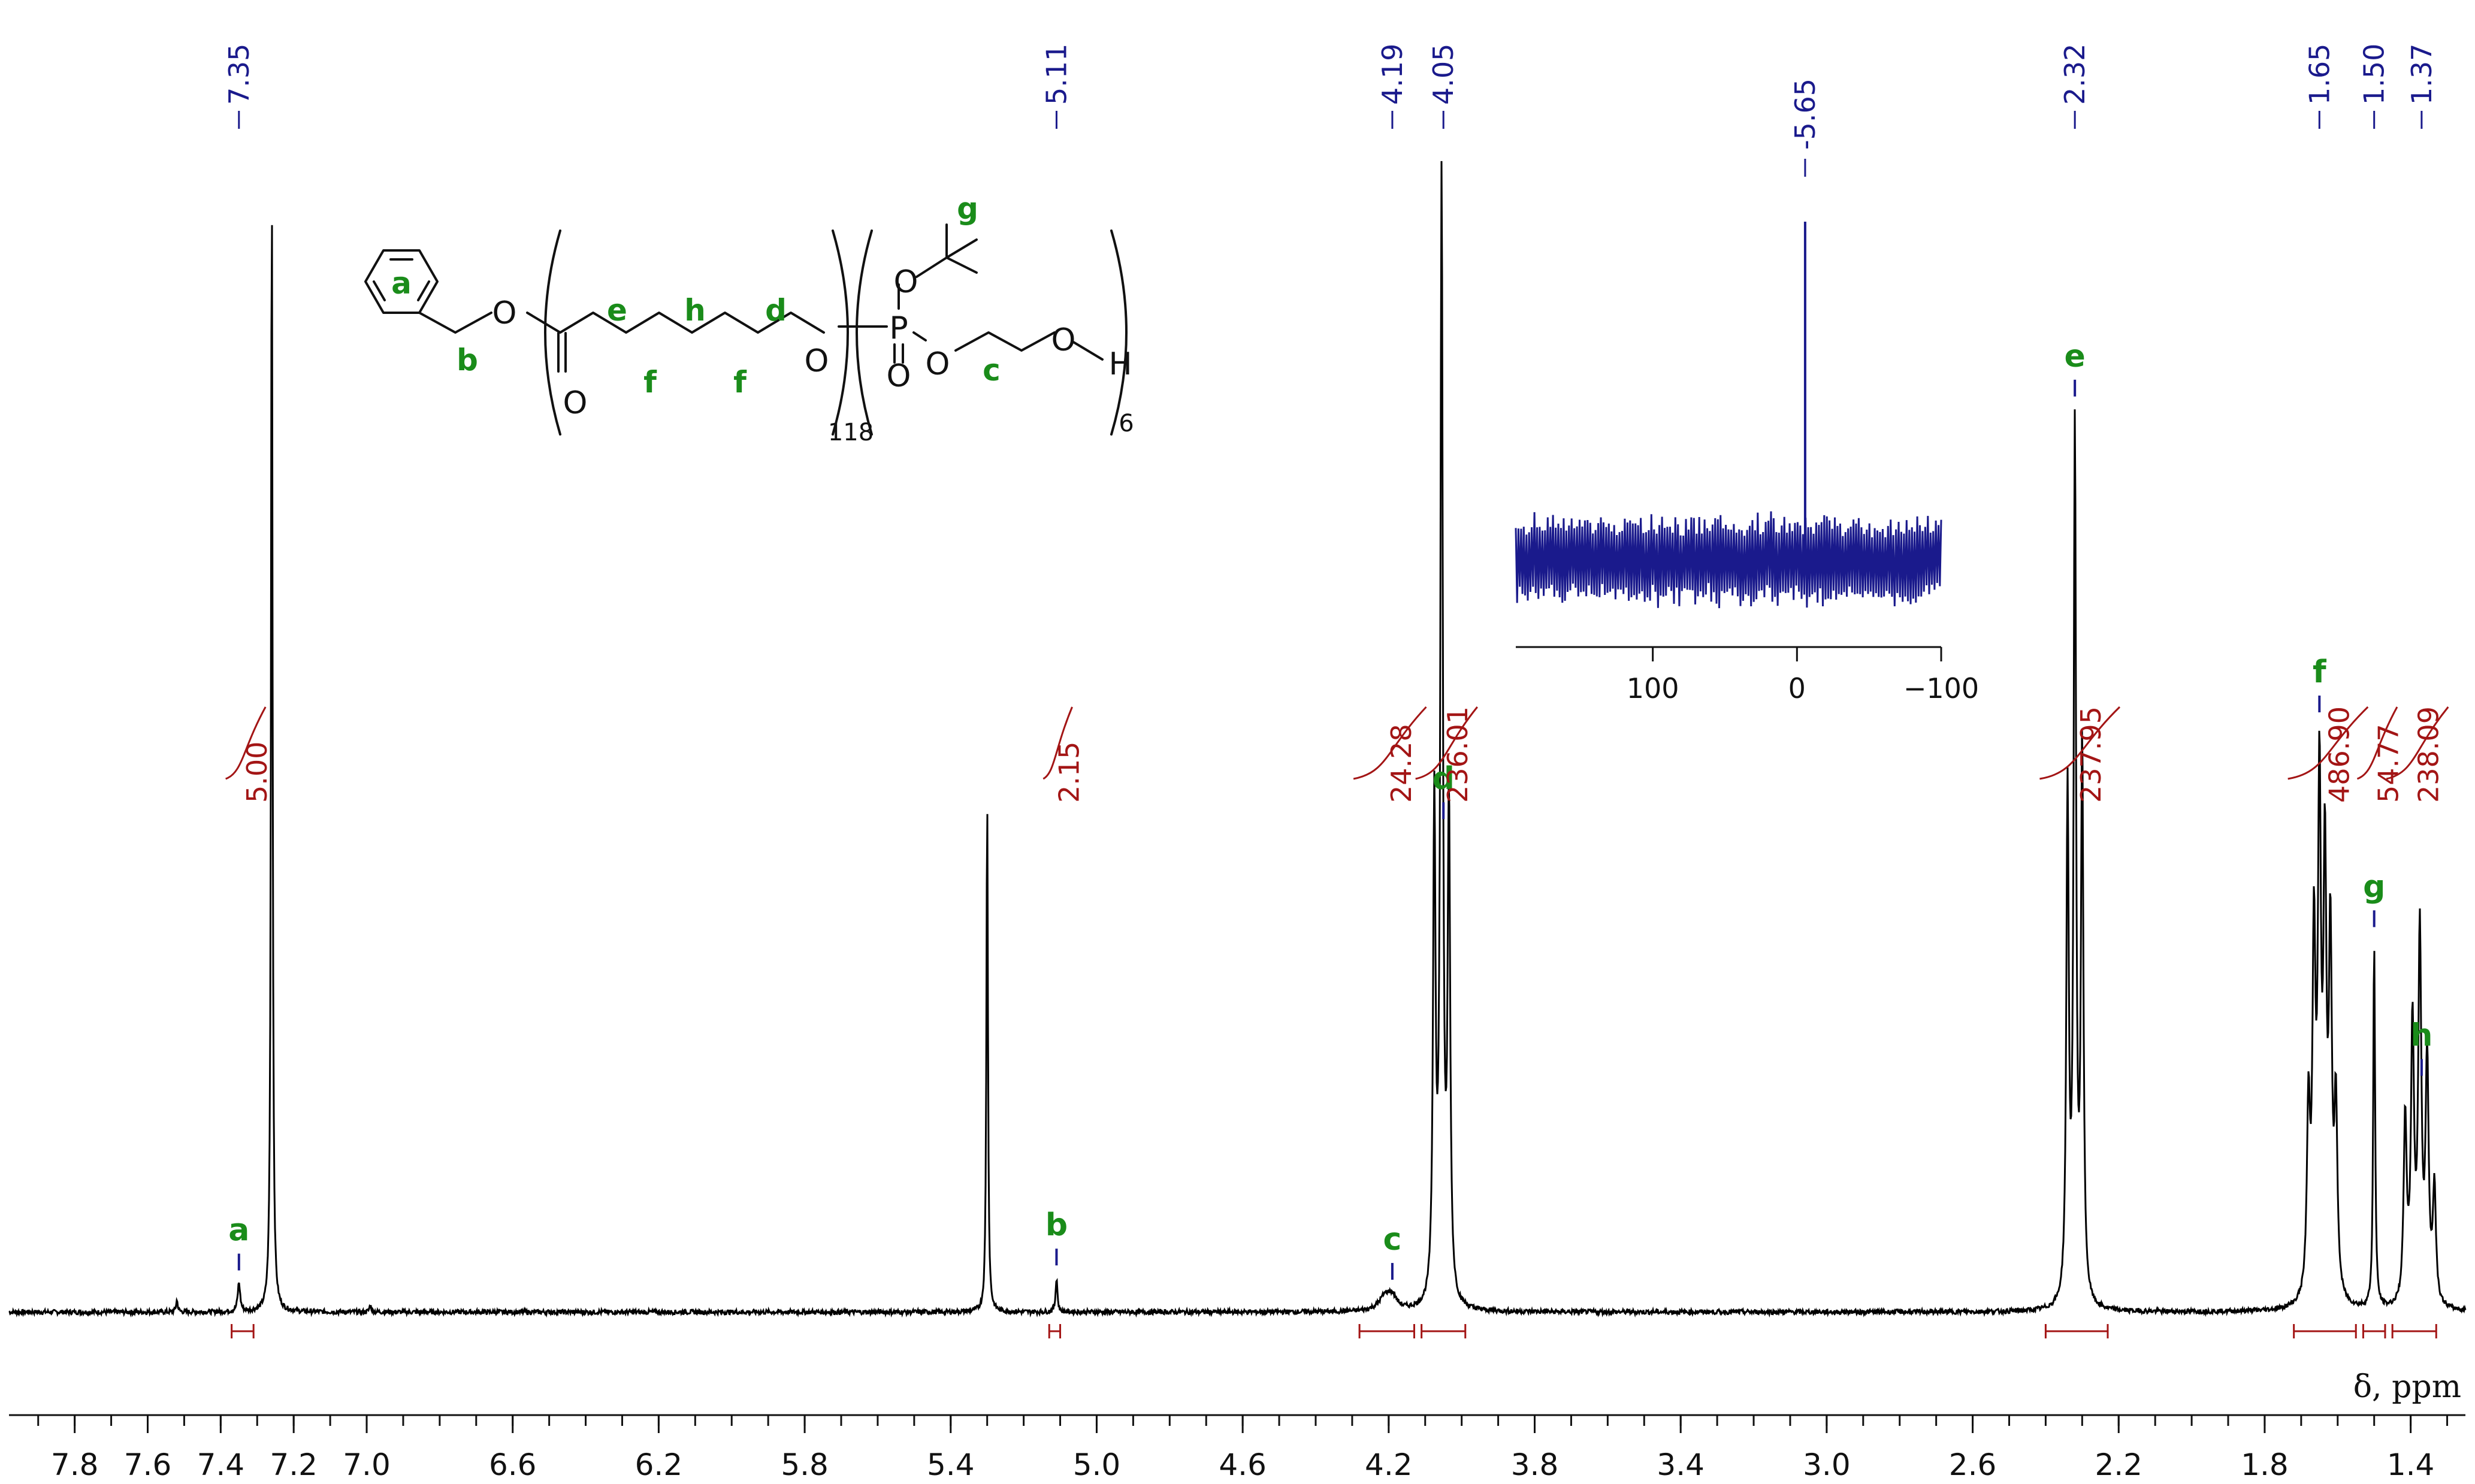 The height and width of the screenshot is (1484, 2475). Describe the element at coordinates (1126, 423) in the screenshot. I see `structure-repeat-subscript: 6` at that location.